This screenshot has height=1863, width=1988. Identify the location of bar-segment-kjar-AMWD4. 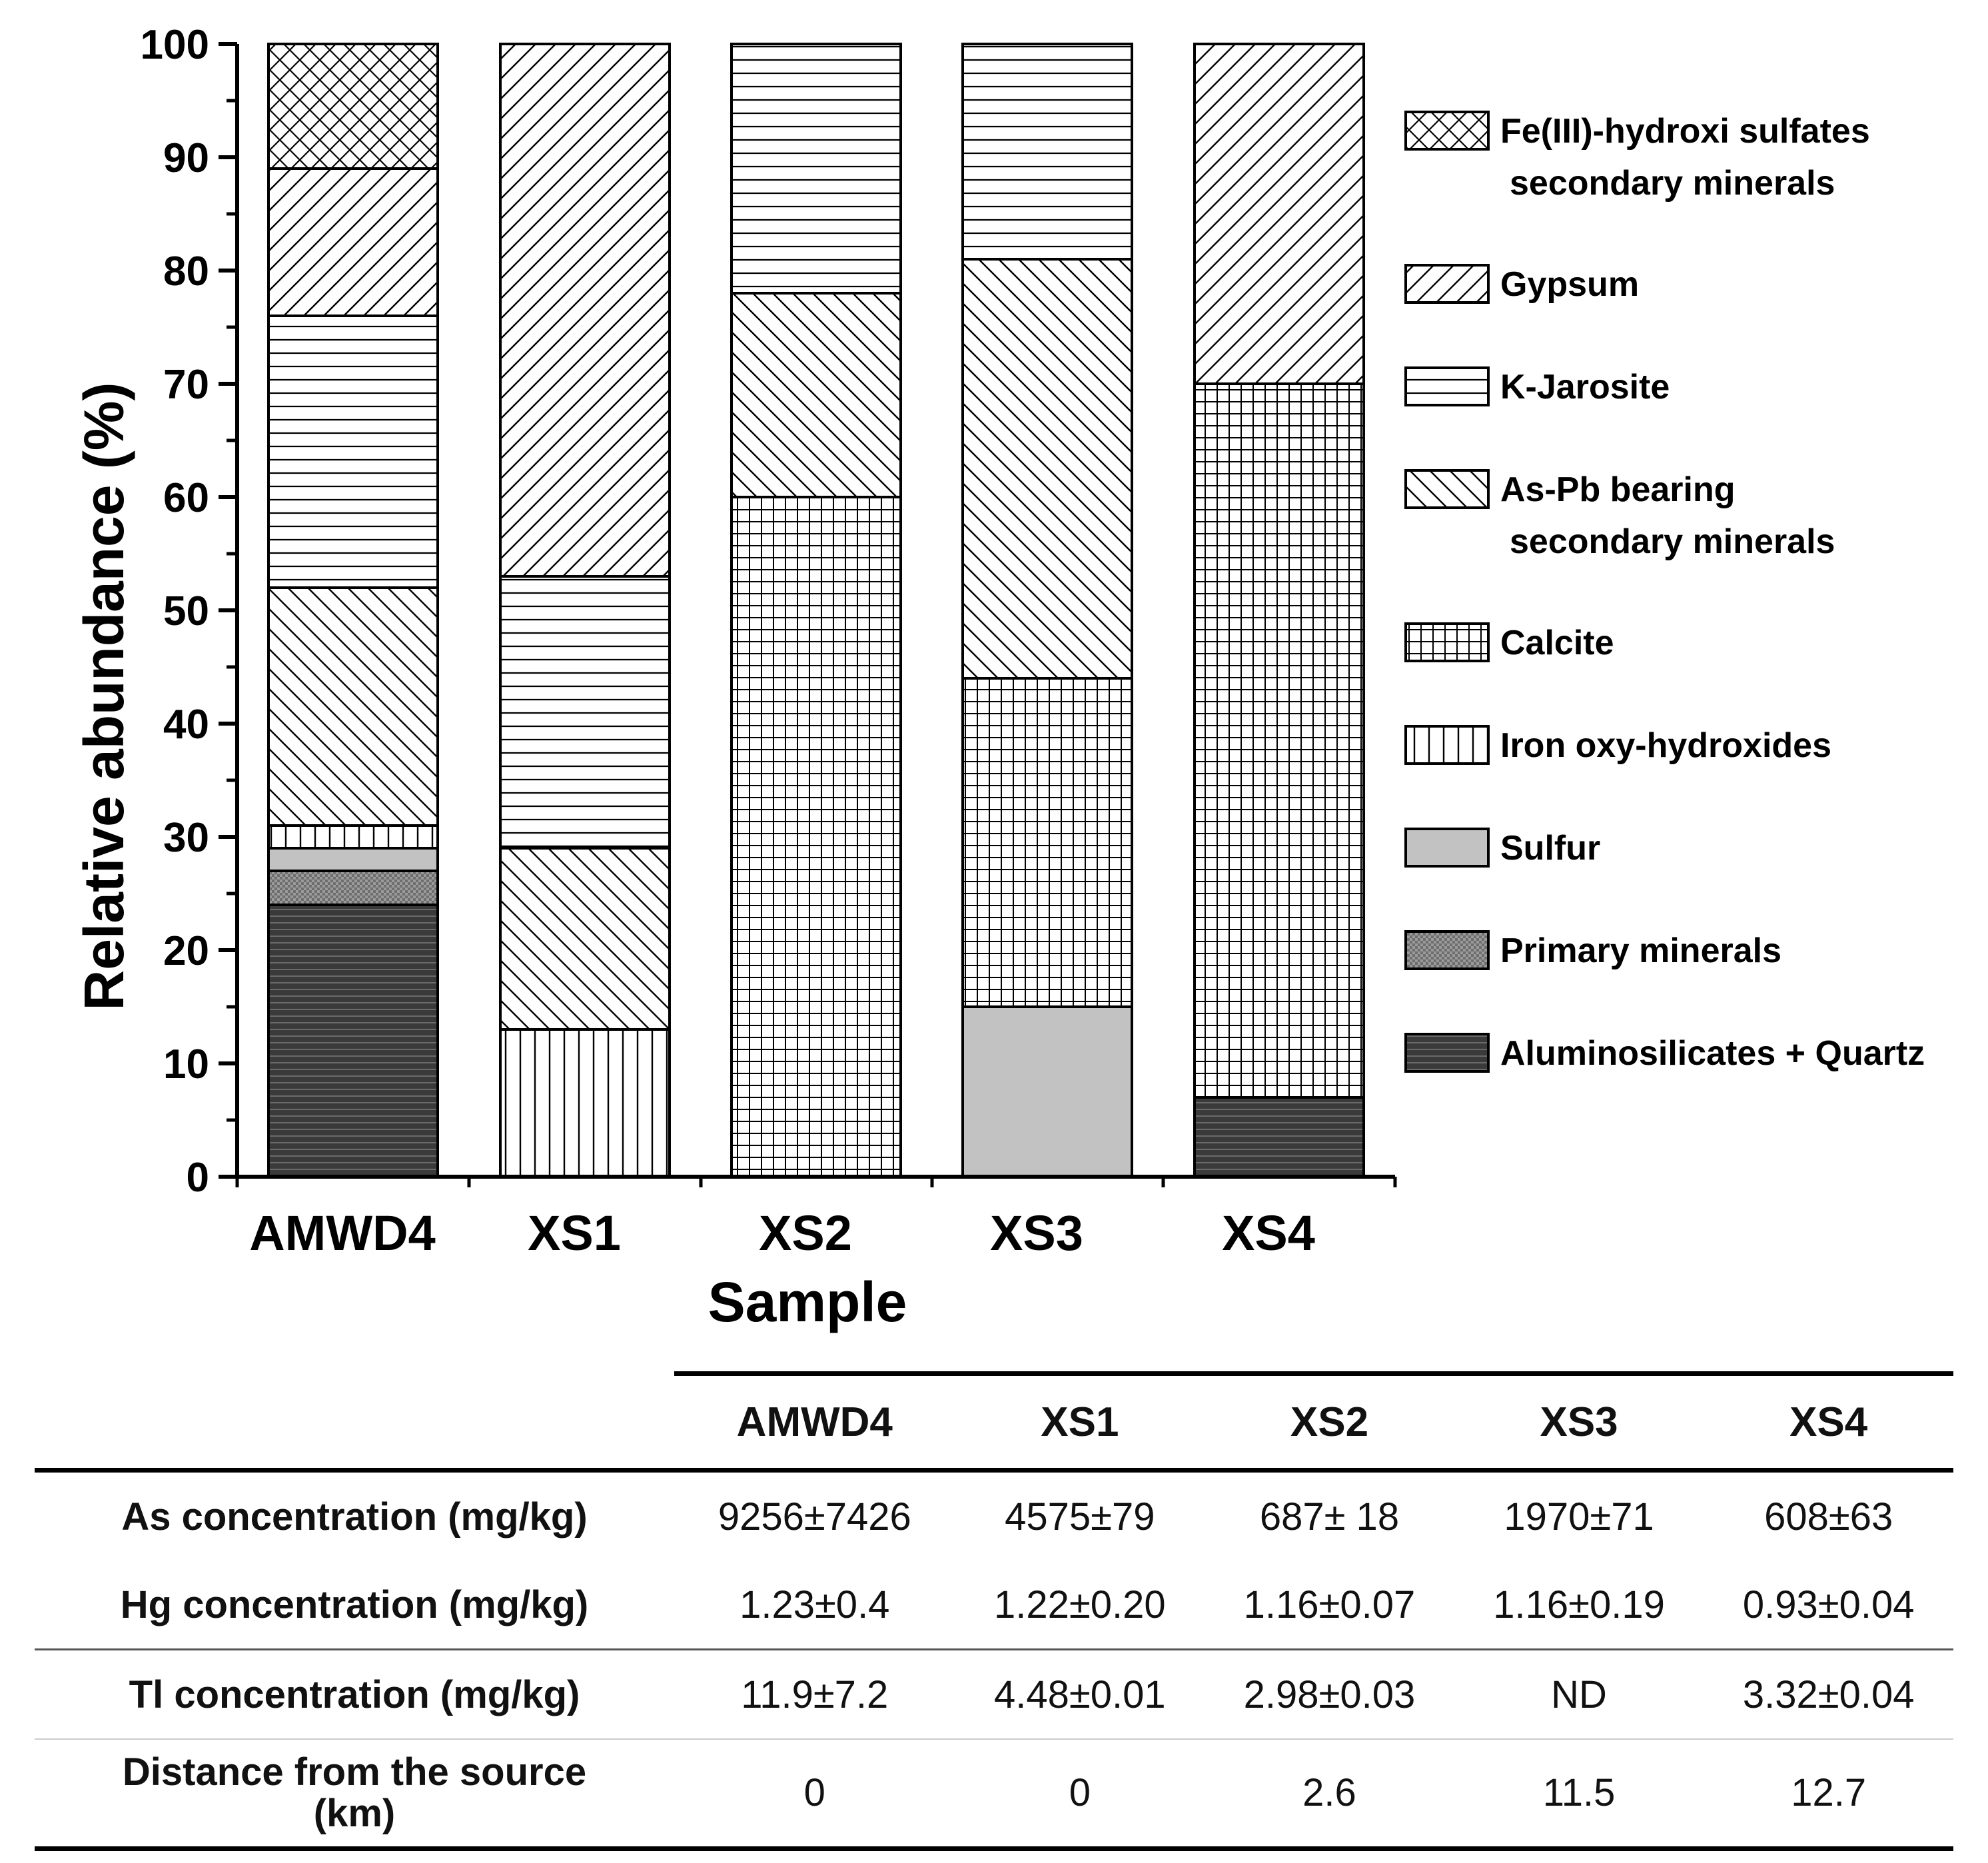
(353, 451).